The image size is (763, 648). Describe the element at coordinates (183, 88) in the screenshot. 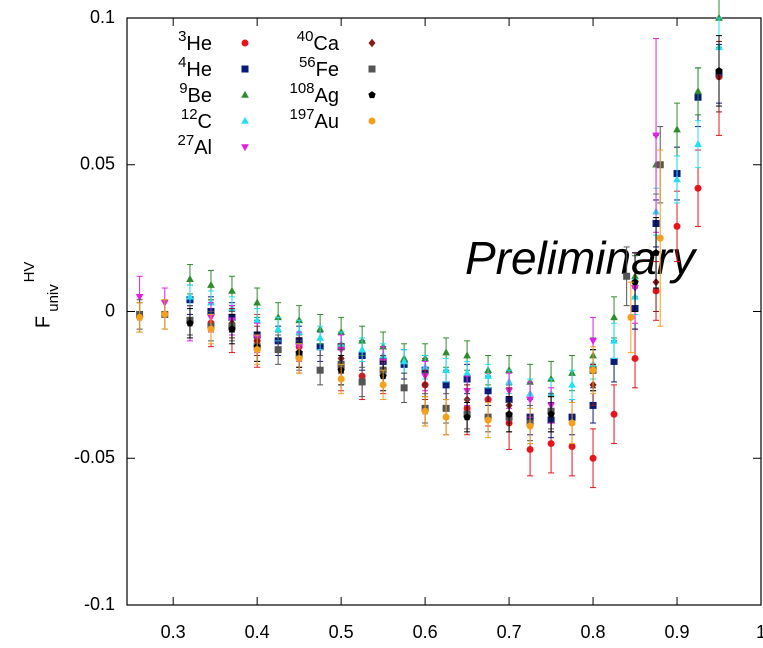

I see `legend-mass-number: 9` at that location.